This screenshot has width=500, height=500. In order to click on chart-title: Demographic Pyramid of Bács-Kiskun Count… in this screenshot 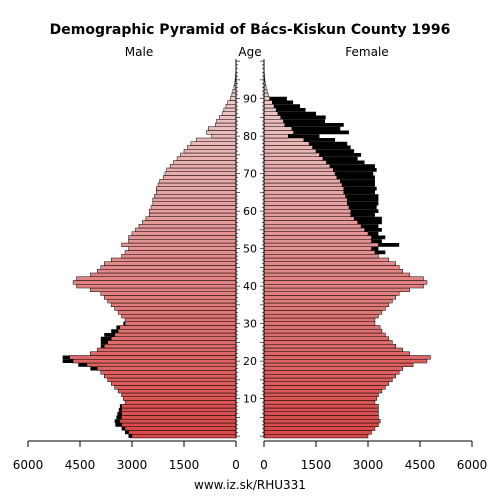, I will do `click(250, 30)`.